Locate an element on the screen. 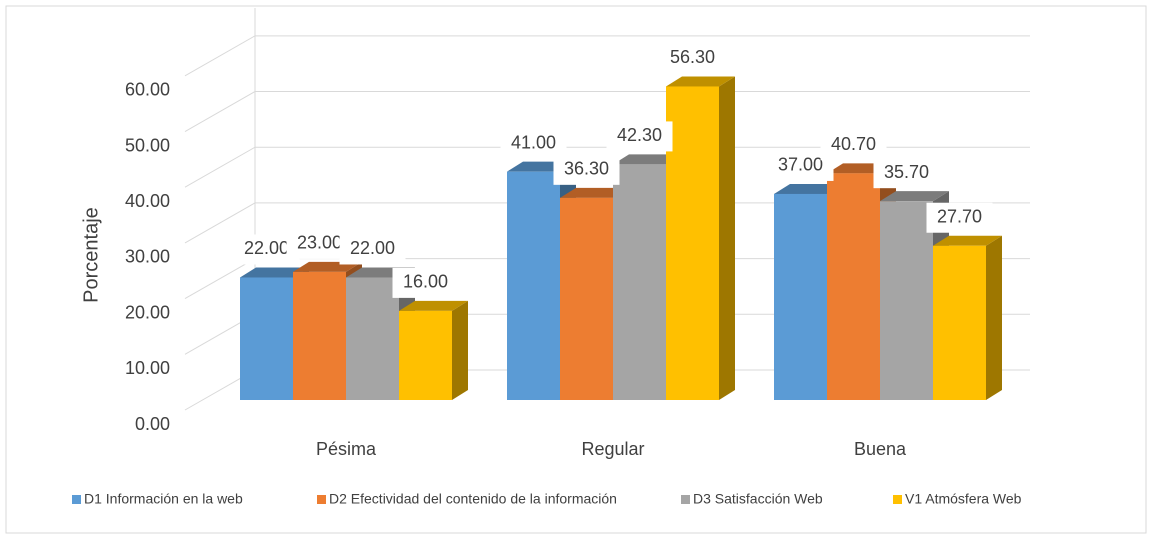 This screenshot has height=539, width=1152. data-label: 56.30 is located at coordinates (692, 57).